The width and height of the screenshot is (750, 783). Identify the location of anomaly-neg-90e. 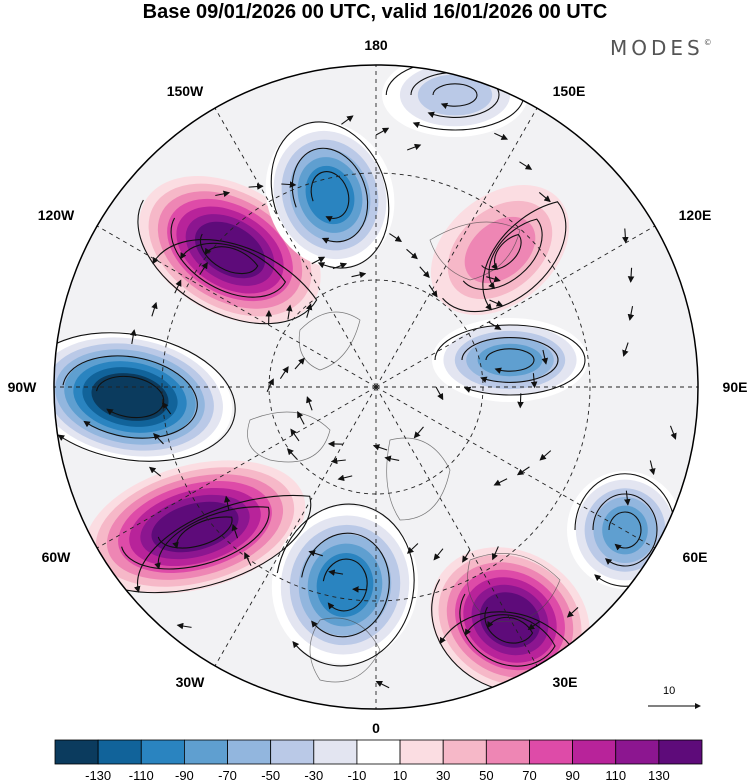
(510, 360).